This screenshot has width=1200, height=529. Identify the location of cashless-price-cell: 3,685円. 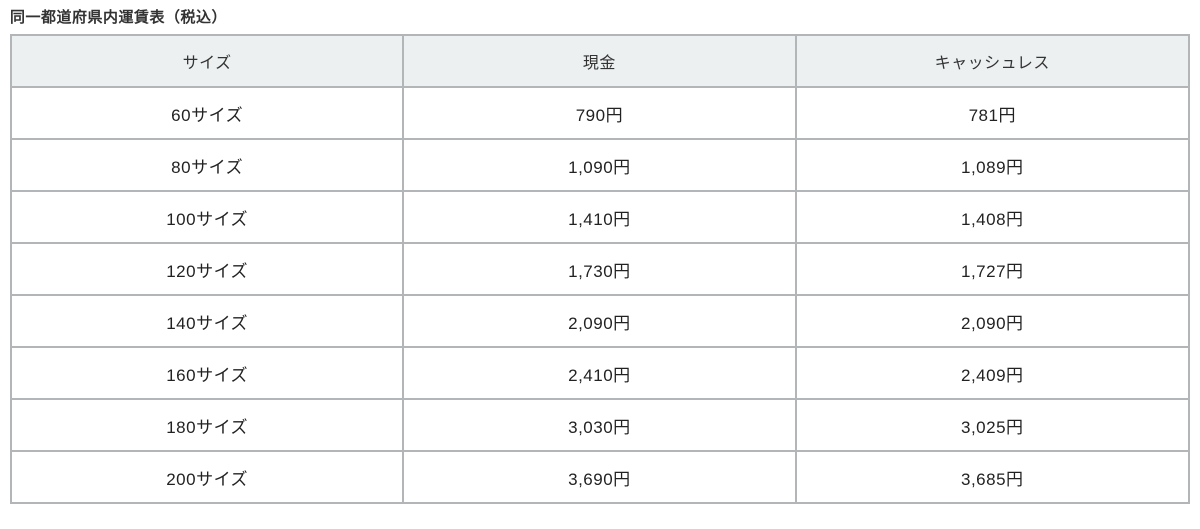
(992, 477).